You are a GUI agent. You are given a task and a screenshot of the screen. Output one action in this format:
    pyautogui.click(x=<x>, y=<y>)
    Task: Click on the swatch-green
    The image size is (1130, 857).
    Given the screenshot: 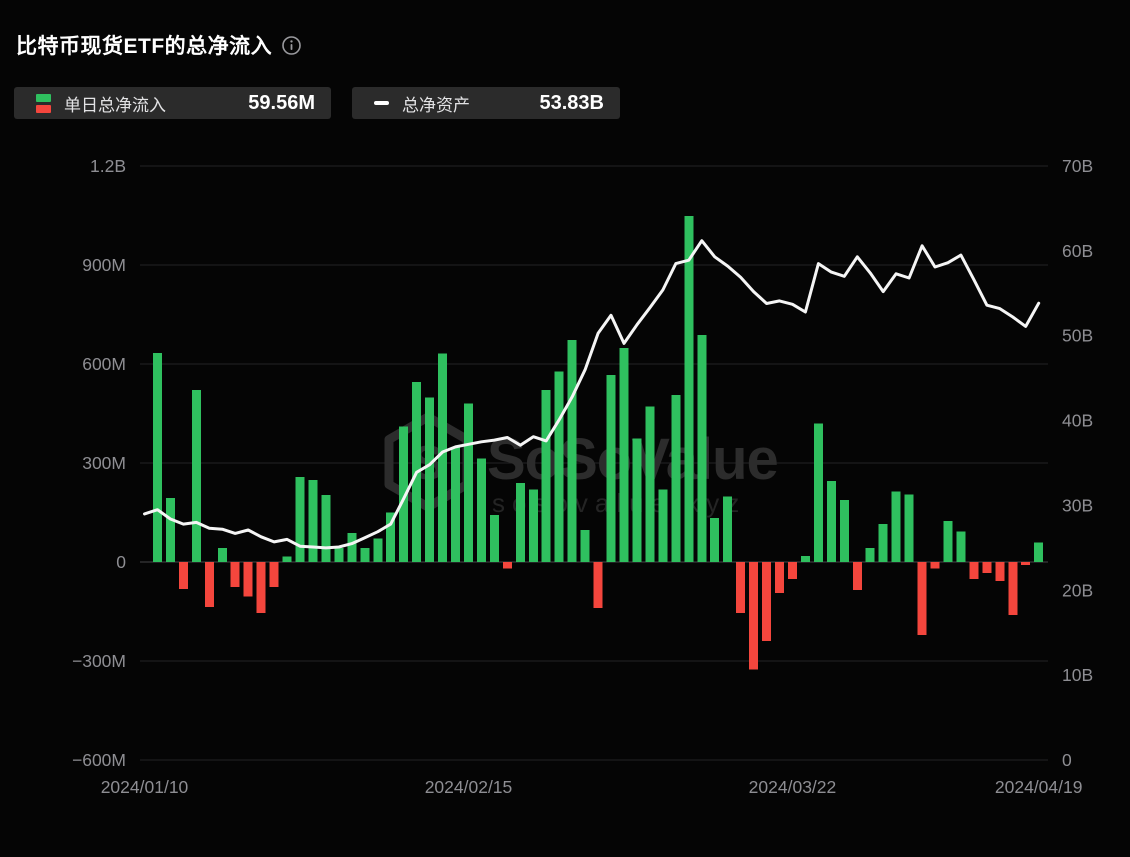 What is the action you would take?
    pyautogui.click(x=43, y=97)
    